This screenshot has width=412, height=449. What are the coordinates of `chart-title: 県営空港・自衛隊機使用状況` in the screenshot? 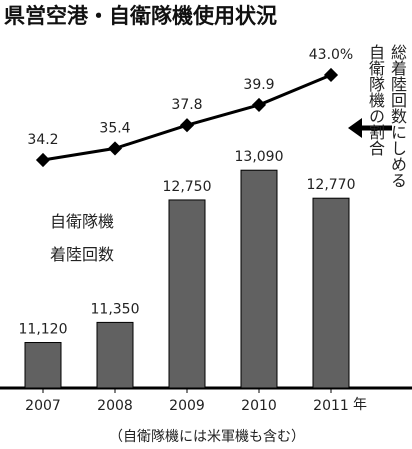 It's located at (140, 16).